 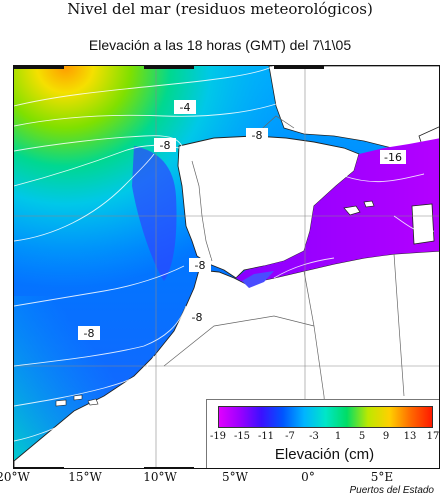 What do you see at coordinates (266, 436) in the screenshot?
I see `color-scale-tick: -11` at bounding box center [266, 436].